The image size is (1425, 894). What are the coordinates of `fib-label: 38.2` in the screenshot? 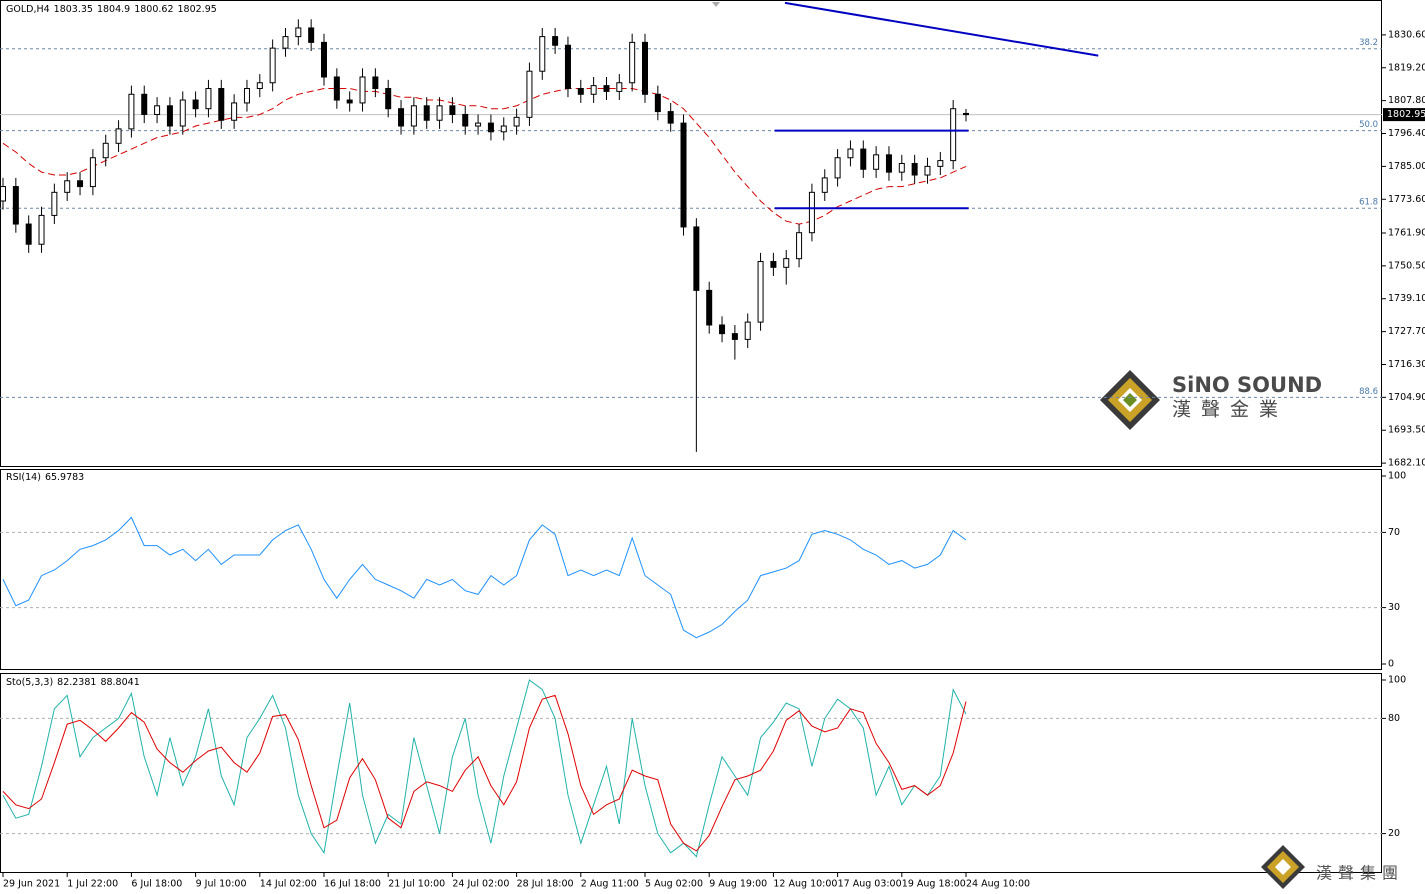 It's located at (1368, 43).